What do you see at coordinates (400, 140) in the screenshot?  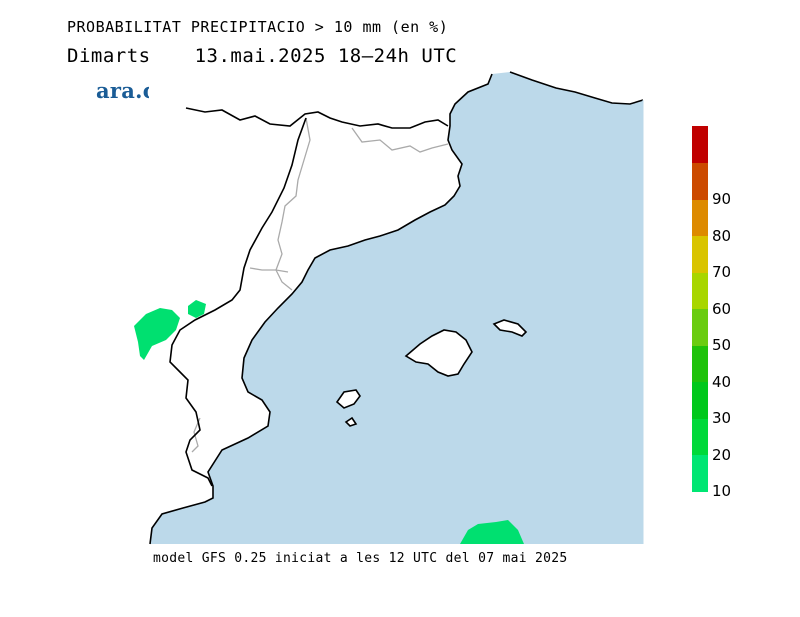 I see `region-border-andorra` at bounding box center [400, 140].